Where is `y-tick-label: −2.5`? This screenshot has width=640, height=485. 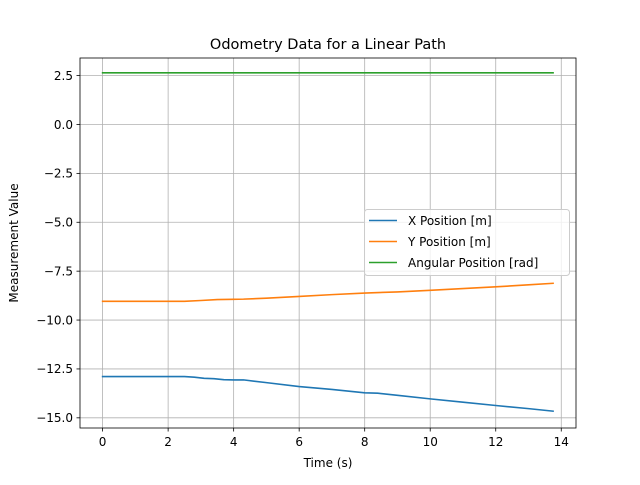
y-tick-label: −2.5 is located at coordinates (58, 174).